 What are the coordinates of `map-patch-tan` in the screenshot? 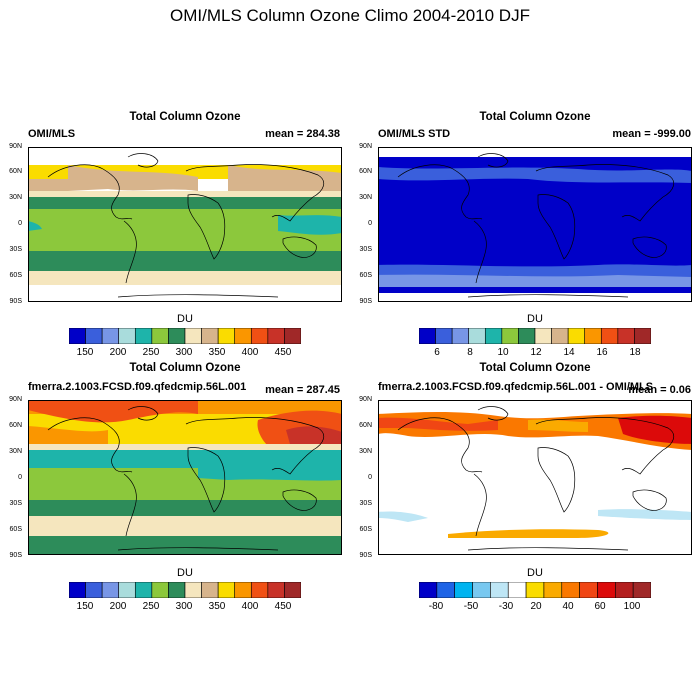 It's located at (133, 178).